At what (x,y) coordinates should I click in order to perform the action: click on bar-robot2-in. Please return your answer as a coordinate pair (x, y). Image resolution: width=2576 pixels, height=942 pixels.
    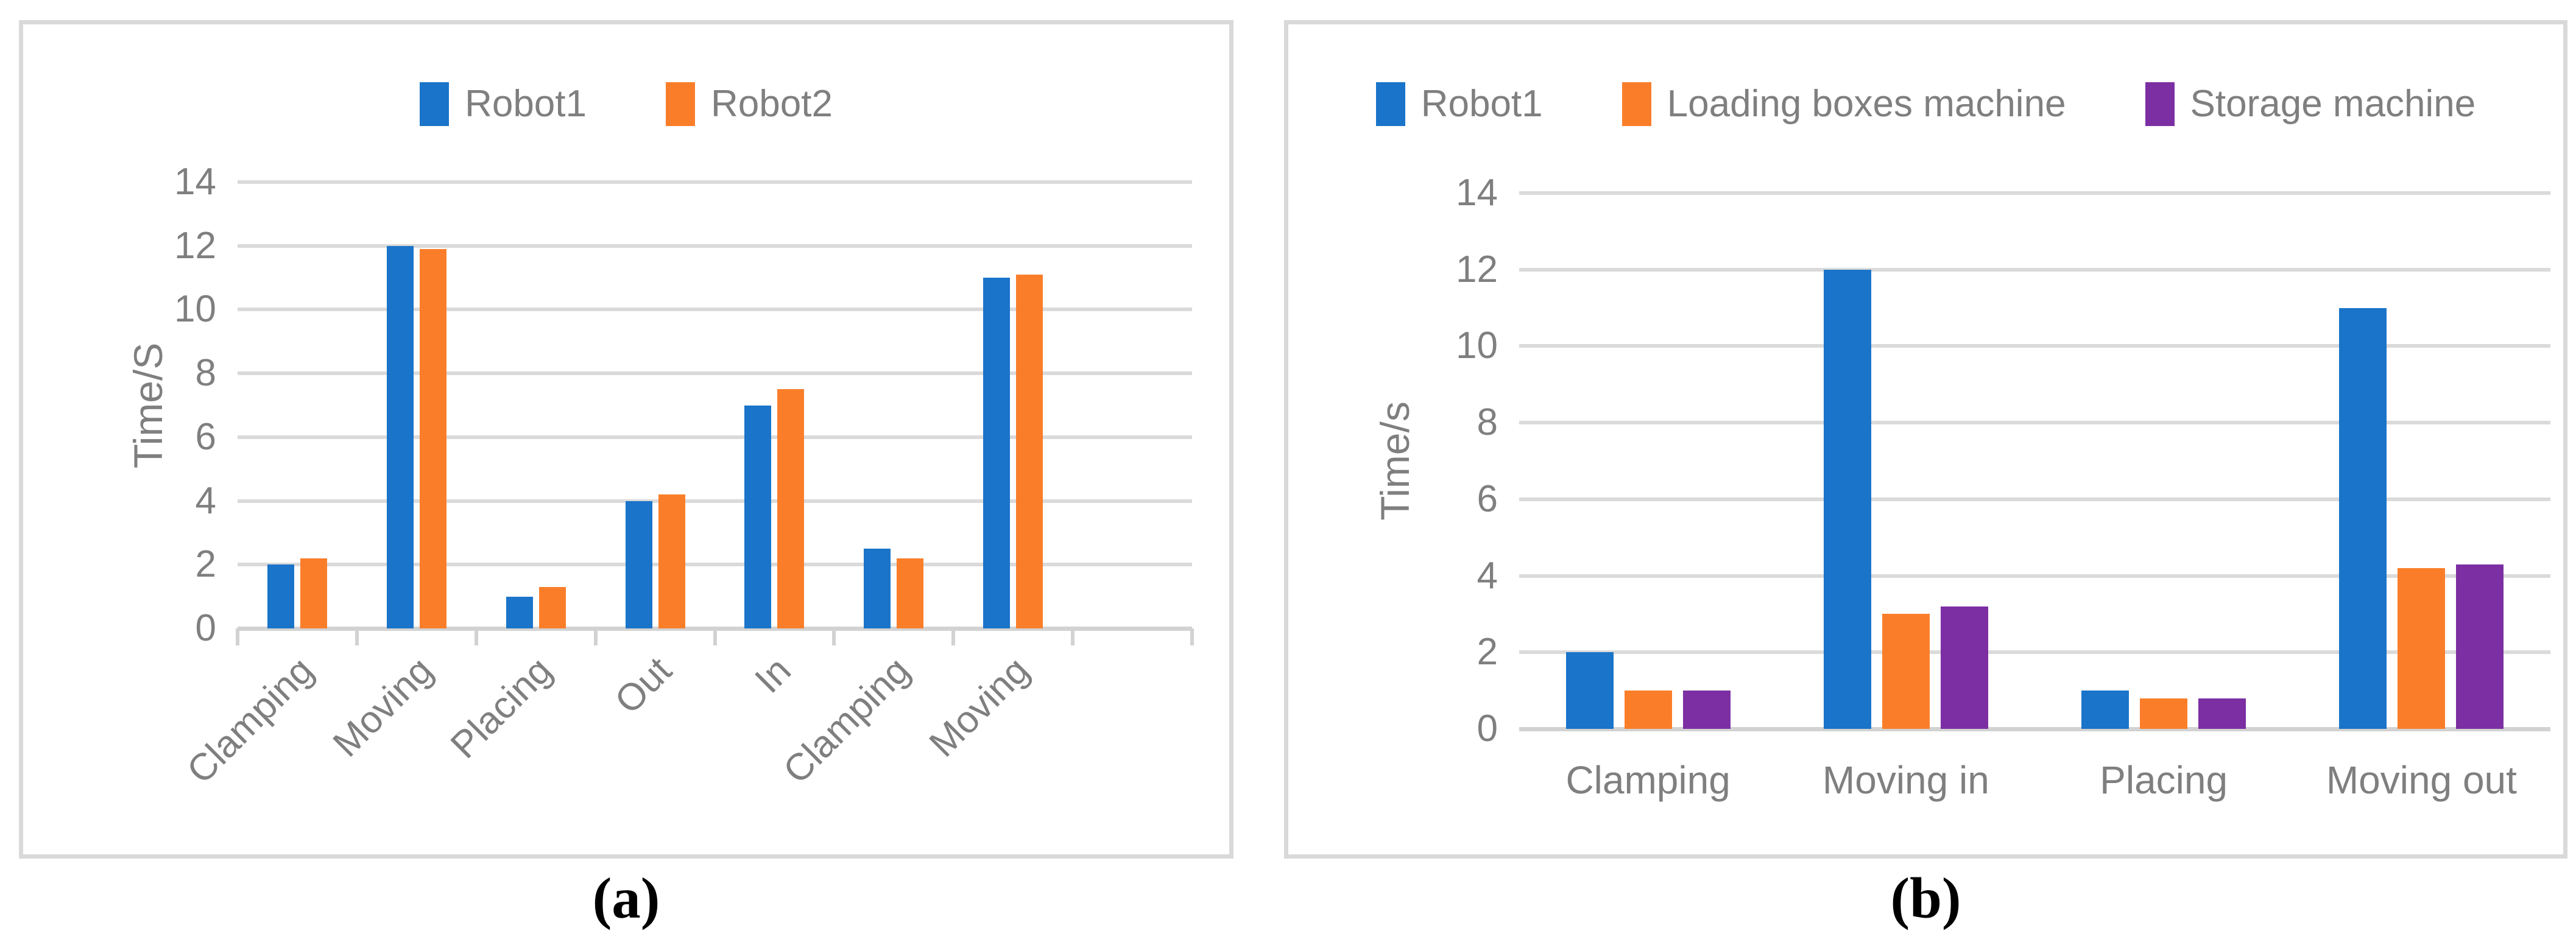
    Looking at the image, I should click on (791, 508).